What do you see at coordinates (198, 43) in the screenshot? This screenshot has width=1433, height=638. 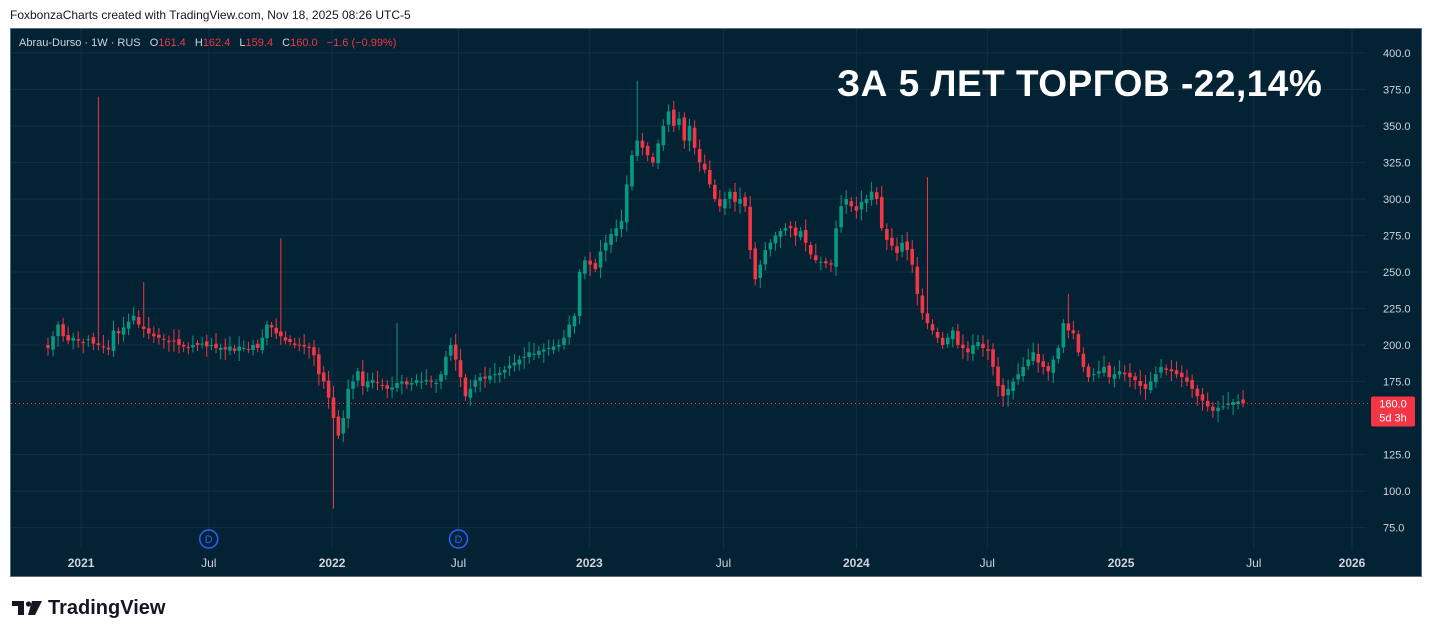 I see `high-label: H` at bounding box center [198, 43].